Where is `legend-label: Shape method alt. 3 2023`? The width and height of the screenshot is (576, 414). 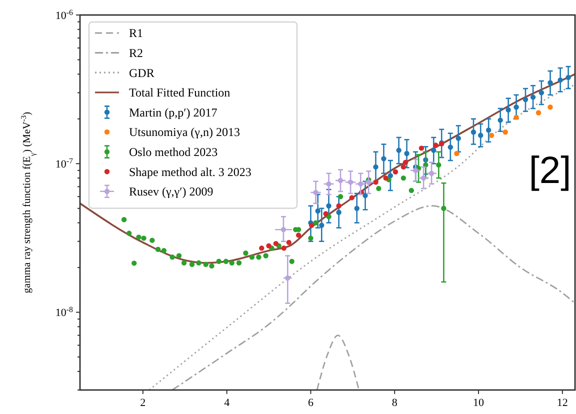 legend-label: Shape method alt. 3 2023 is located at coordinates (190, 171).